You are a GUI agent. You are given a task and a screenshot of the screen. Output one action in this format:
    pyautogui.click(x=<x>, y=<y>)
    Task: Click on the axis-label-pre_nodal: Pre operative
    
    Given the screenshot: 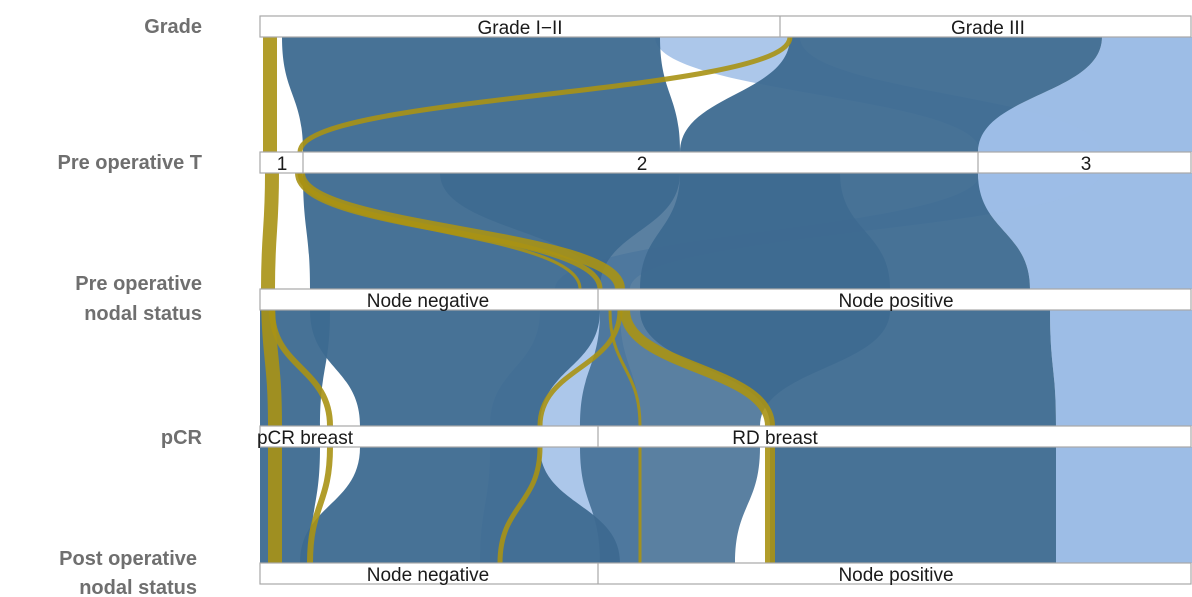 What is the action you would take?
    pyautogui.click(x=138, y=284)
    